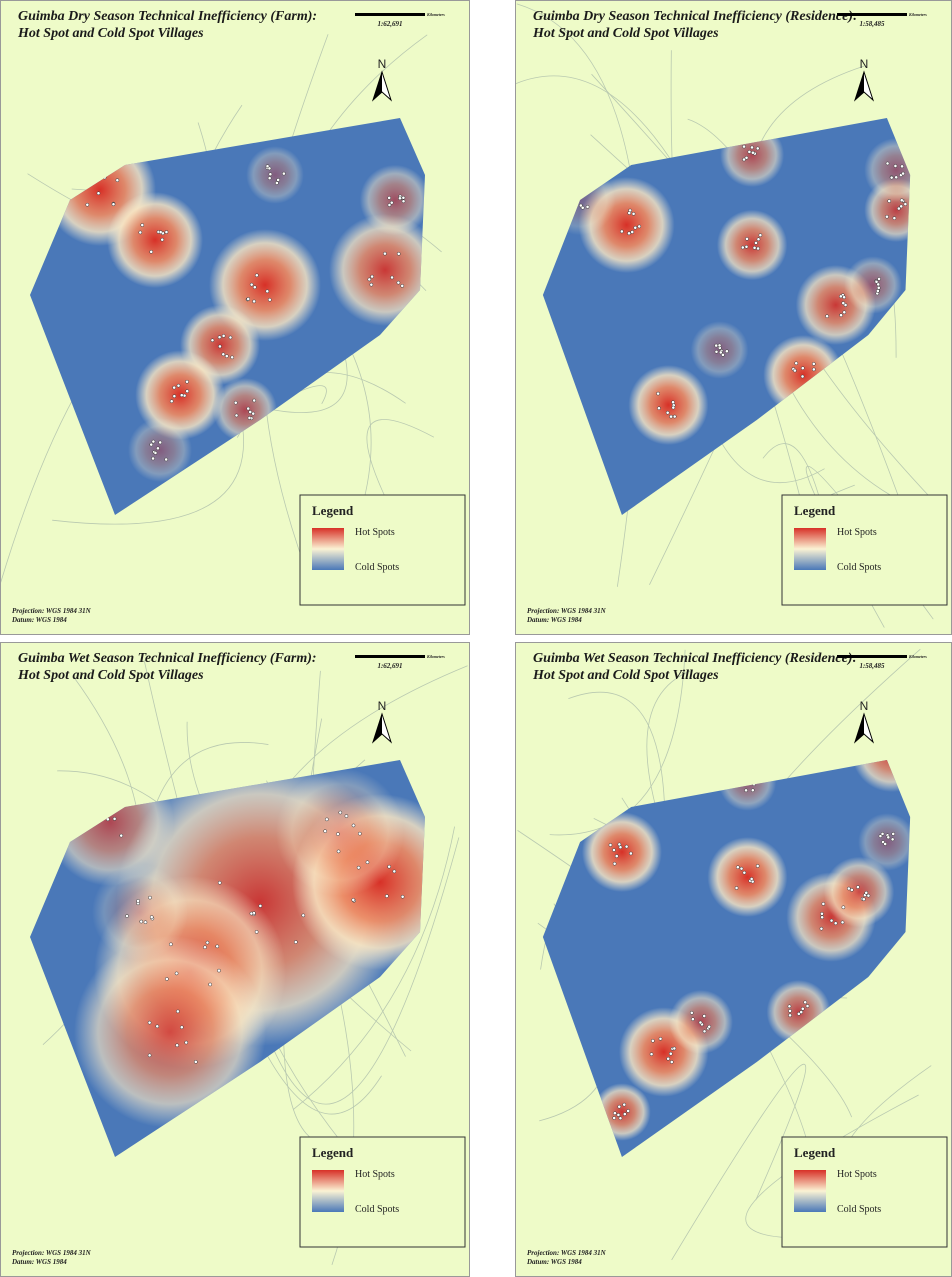 This screenshot has height=1277, width=952. What do you see at coordinates (872, 24) in the screenshot?
I see `scale-ratio: 1:58,485` at bounding box center [872, 24].